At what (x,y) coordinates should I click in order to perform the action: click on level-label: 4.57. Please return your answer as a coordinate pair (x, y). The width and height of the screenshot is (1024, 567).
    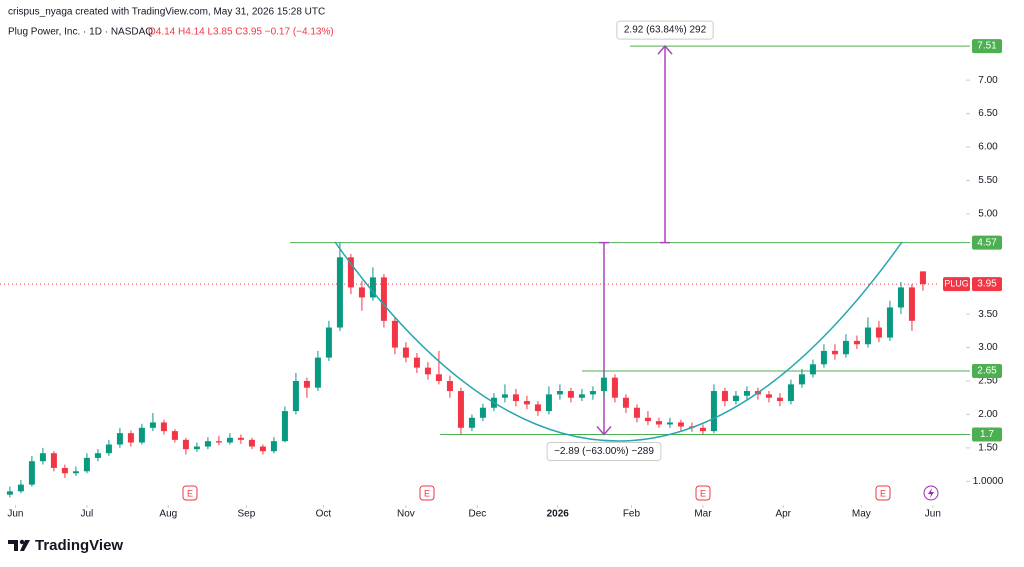
    Looking at the image, I should click on (987, 242).